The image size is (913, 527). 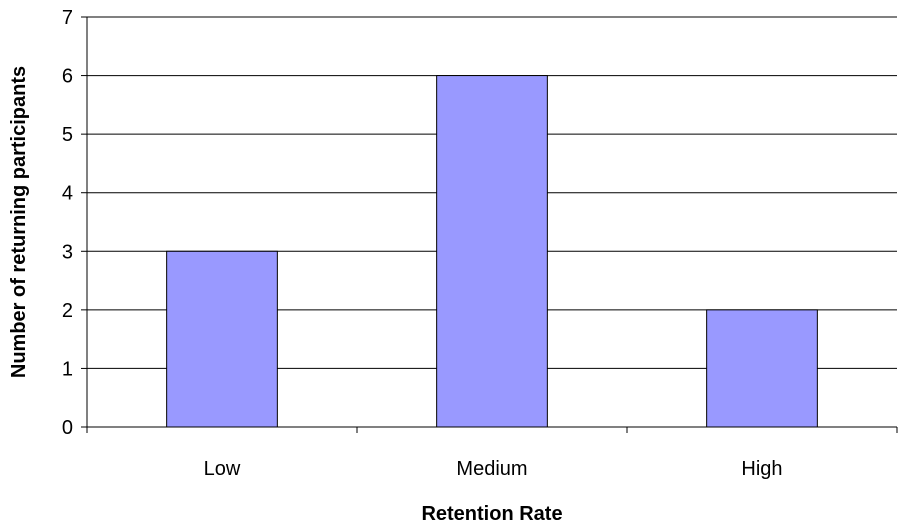 What do you see at coordinates (19, 222) in the screenshot?
I see `y-axis-title: Number of returning participants` at bounding box center [19, 222].